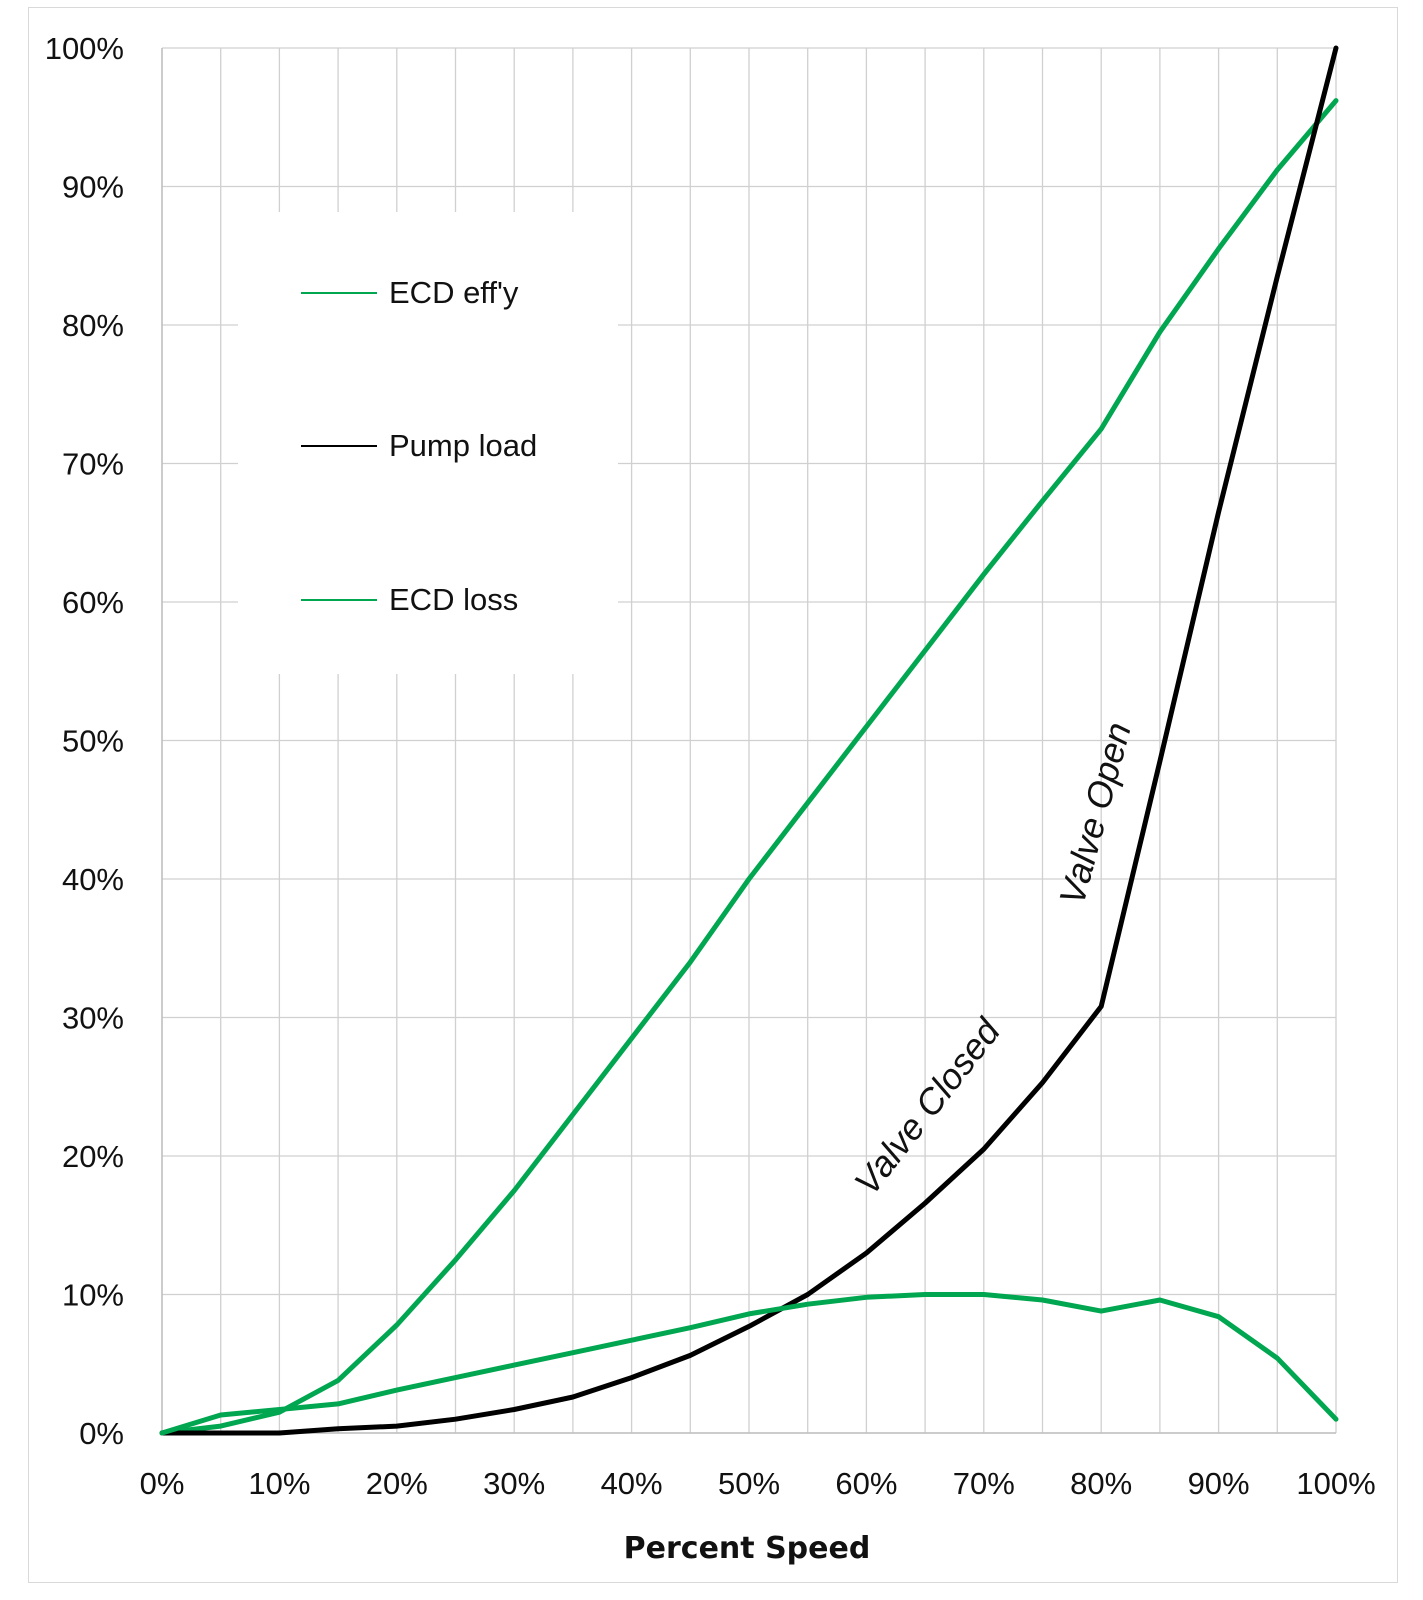  What do you see at coordinates (1095, 813) in the screenshot?
I see `annotation-label: Valve Open` at bounding box center [1095, 813].